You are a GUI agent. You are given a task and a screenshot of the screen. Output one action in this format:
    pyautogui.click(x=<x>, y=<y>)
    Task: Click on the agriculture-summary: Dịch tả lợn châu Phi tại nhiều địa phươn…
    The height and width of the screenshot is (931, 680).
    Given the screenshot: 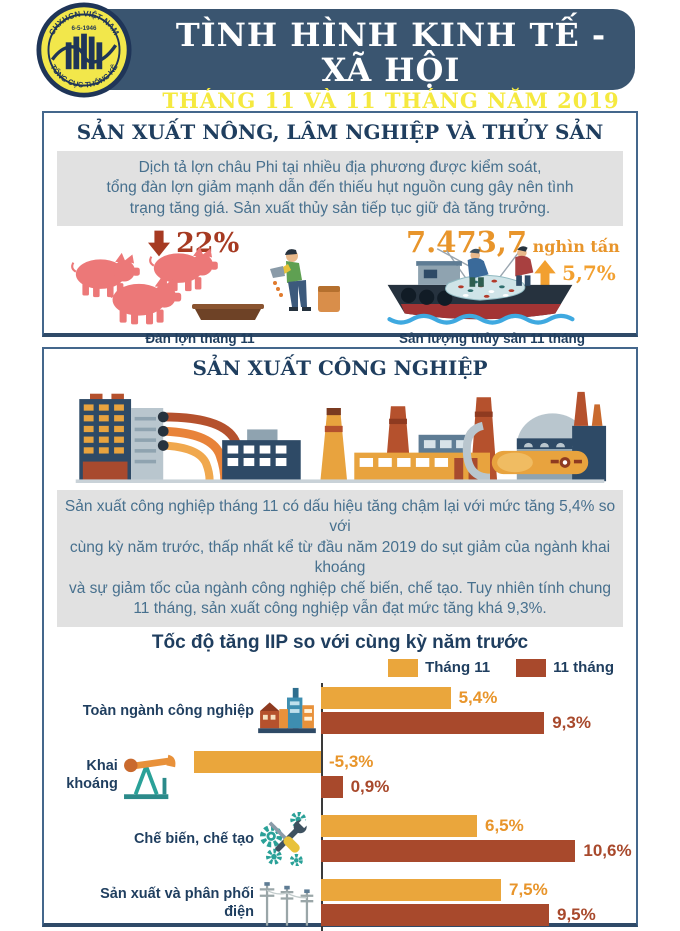 What is the action you would take?
    pyautogui.click(x=340, y=189)
    